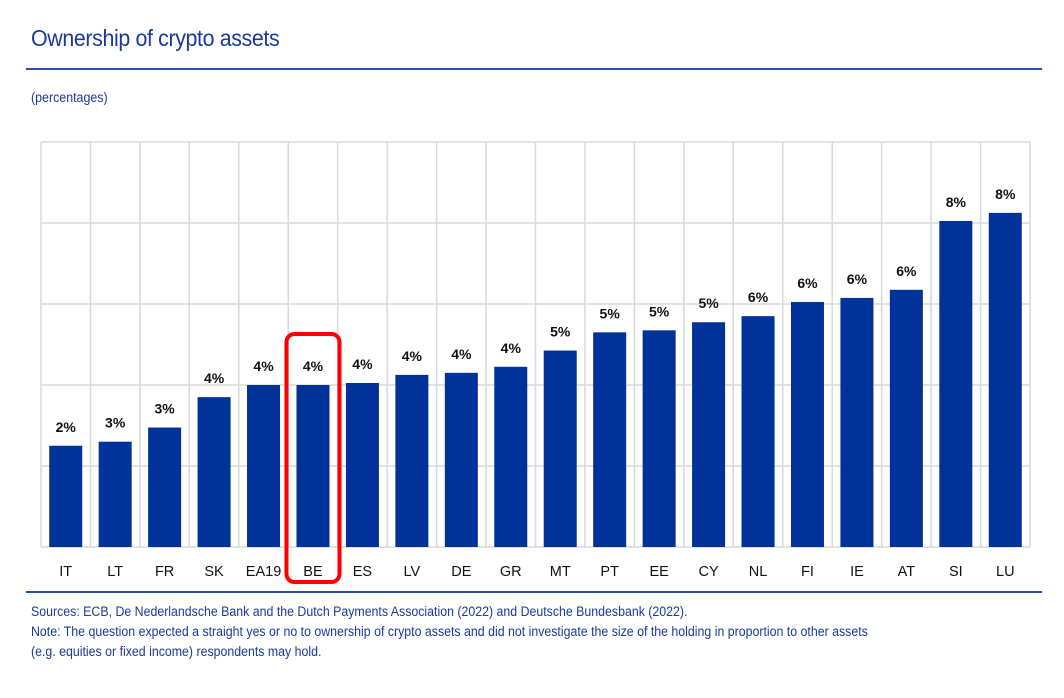  What do you see at coordinates (659, 572) in the screenshot?
I see `x-tick-label-ee: EE` at bounding box center [659, 572].